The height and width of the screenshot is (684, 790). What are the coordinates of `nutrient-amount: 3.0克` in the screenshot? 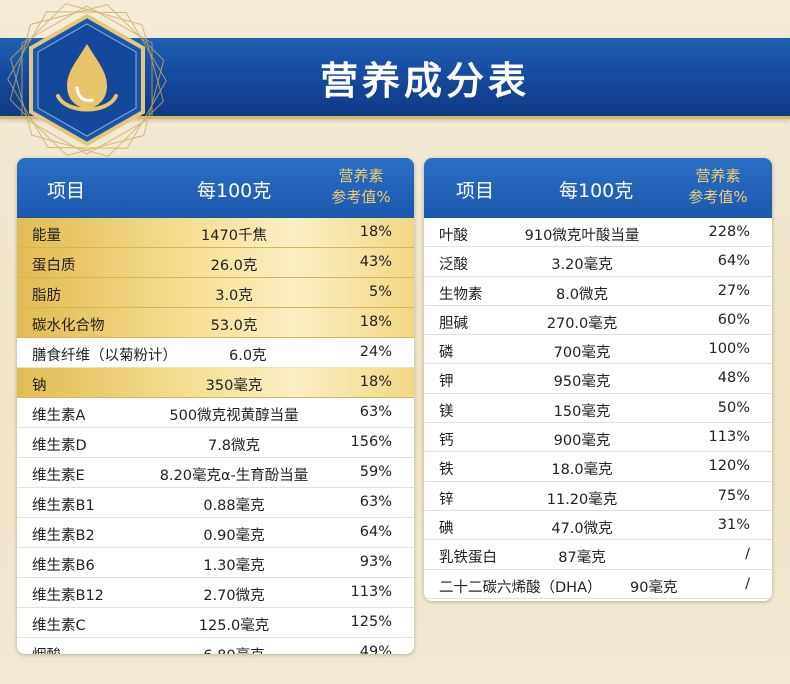 It's located at (234, 296).